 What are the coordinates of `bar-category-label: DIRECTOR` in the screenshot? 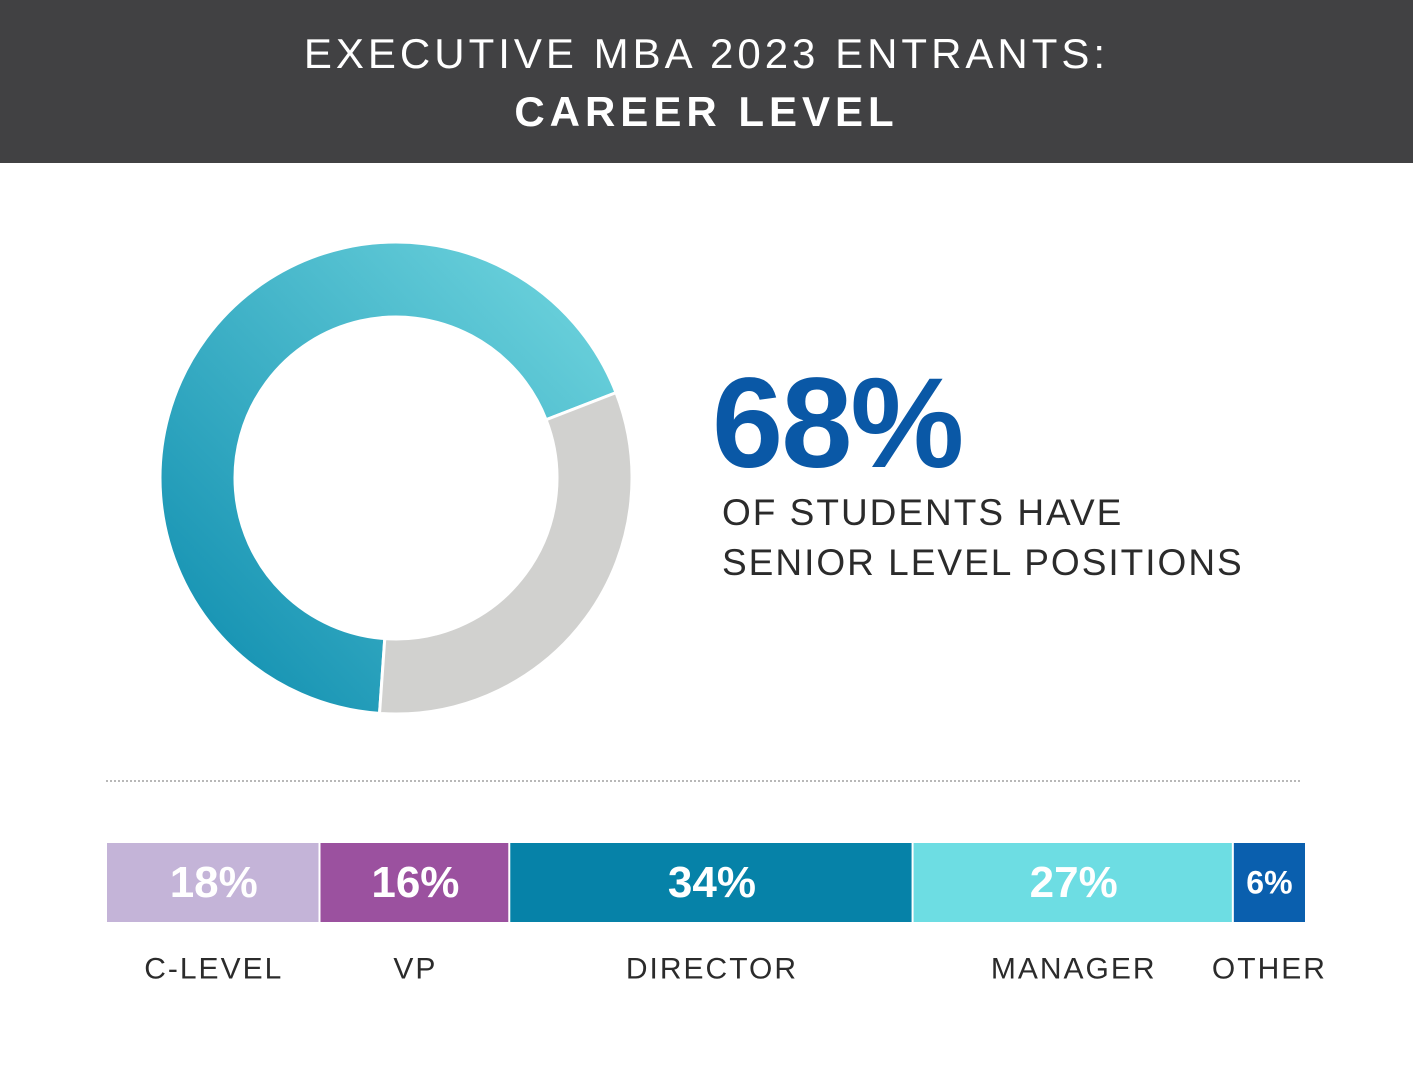 It's located at (712, 969).